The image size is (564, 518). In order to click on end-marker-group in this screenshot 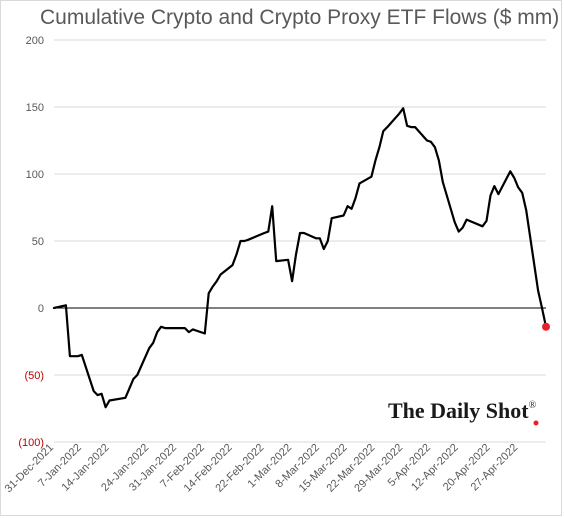, I will do `click(541, 374)`.